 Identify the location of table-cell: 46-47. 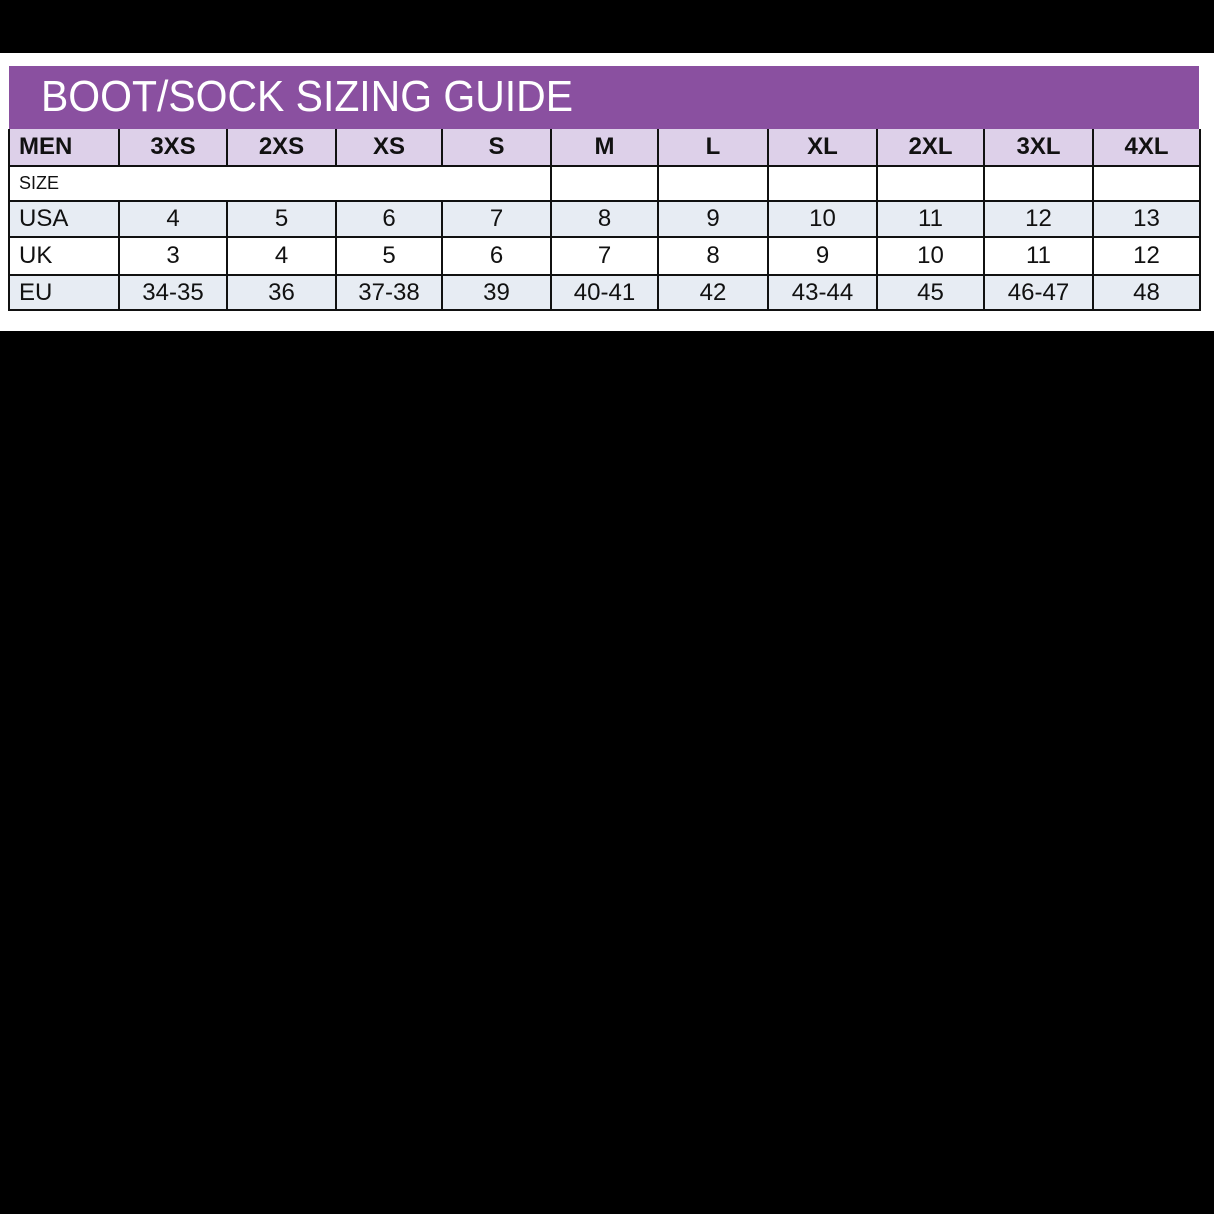
(1038, 292).